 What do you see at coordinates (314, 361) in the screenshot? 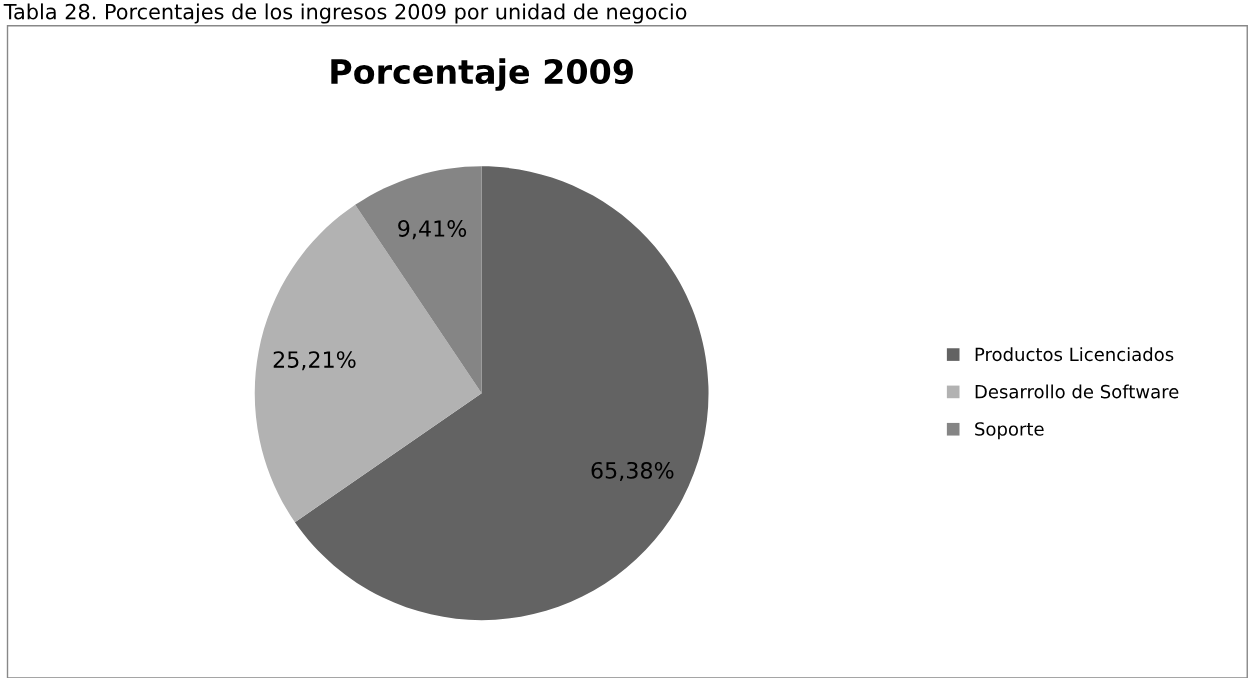
I see `data-label: 25,21%` at bounding box center [314, 361].